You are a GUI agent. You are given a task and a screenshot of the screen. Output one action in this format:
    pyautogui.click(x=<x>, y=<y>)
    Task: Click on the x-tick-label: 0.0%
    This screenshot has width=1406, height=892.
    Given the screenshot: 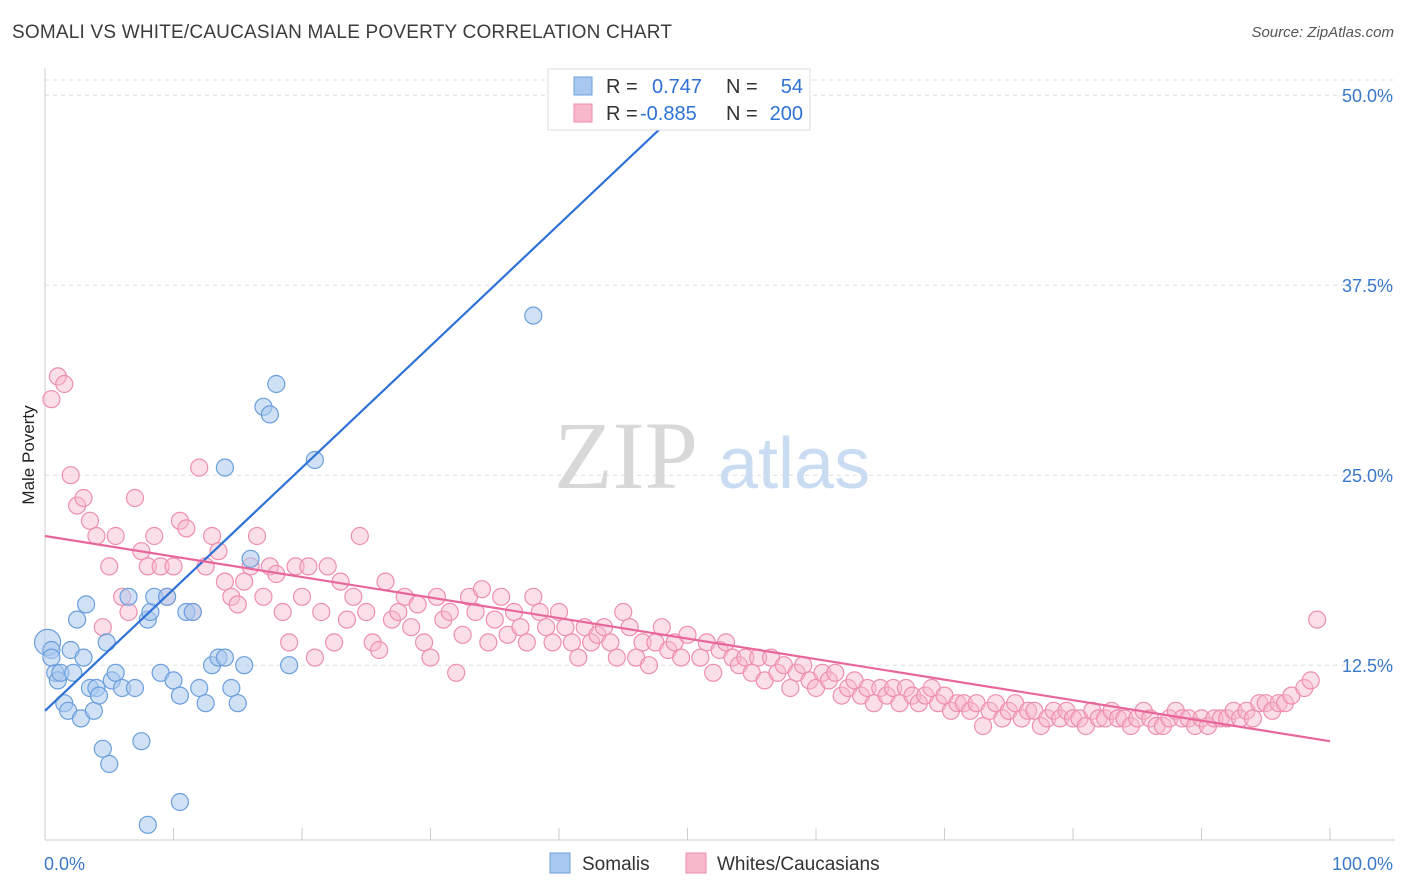 What is the action you would take?
    pyautogui.click(x=64, y=864)
    